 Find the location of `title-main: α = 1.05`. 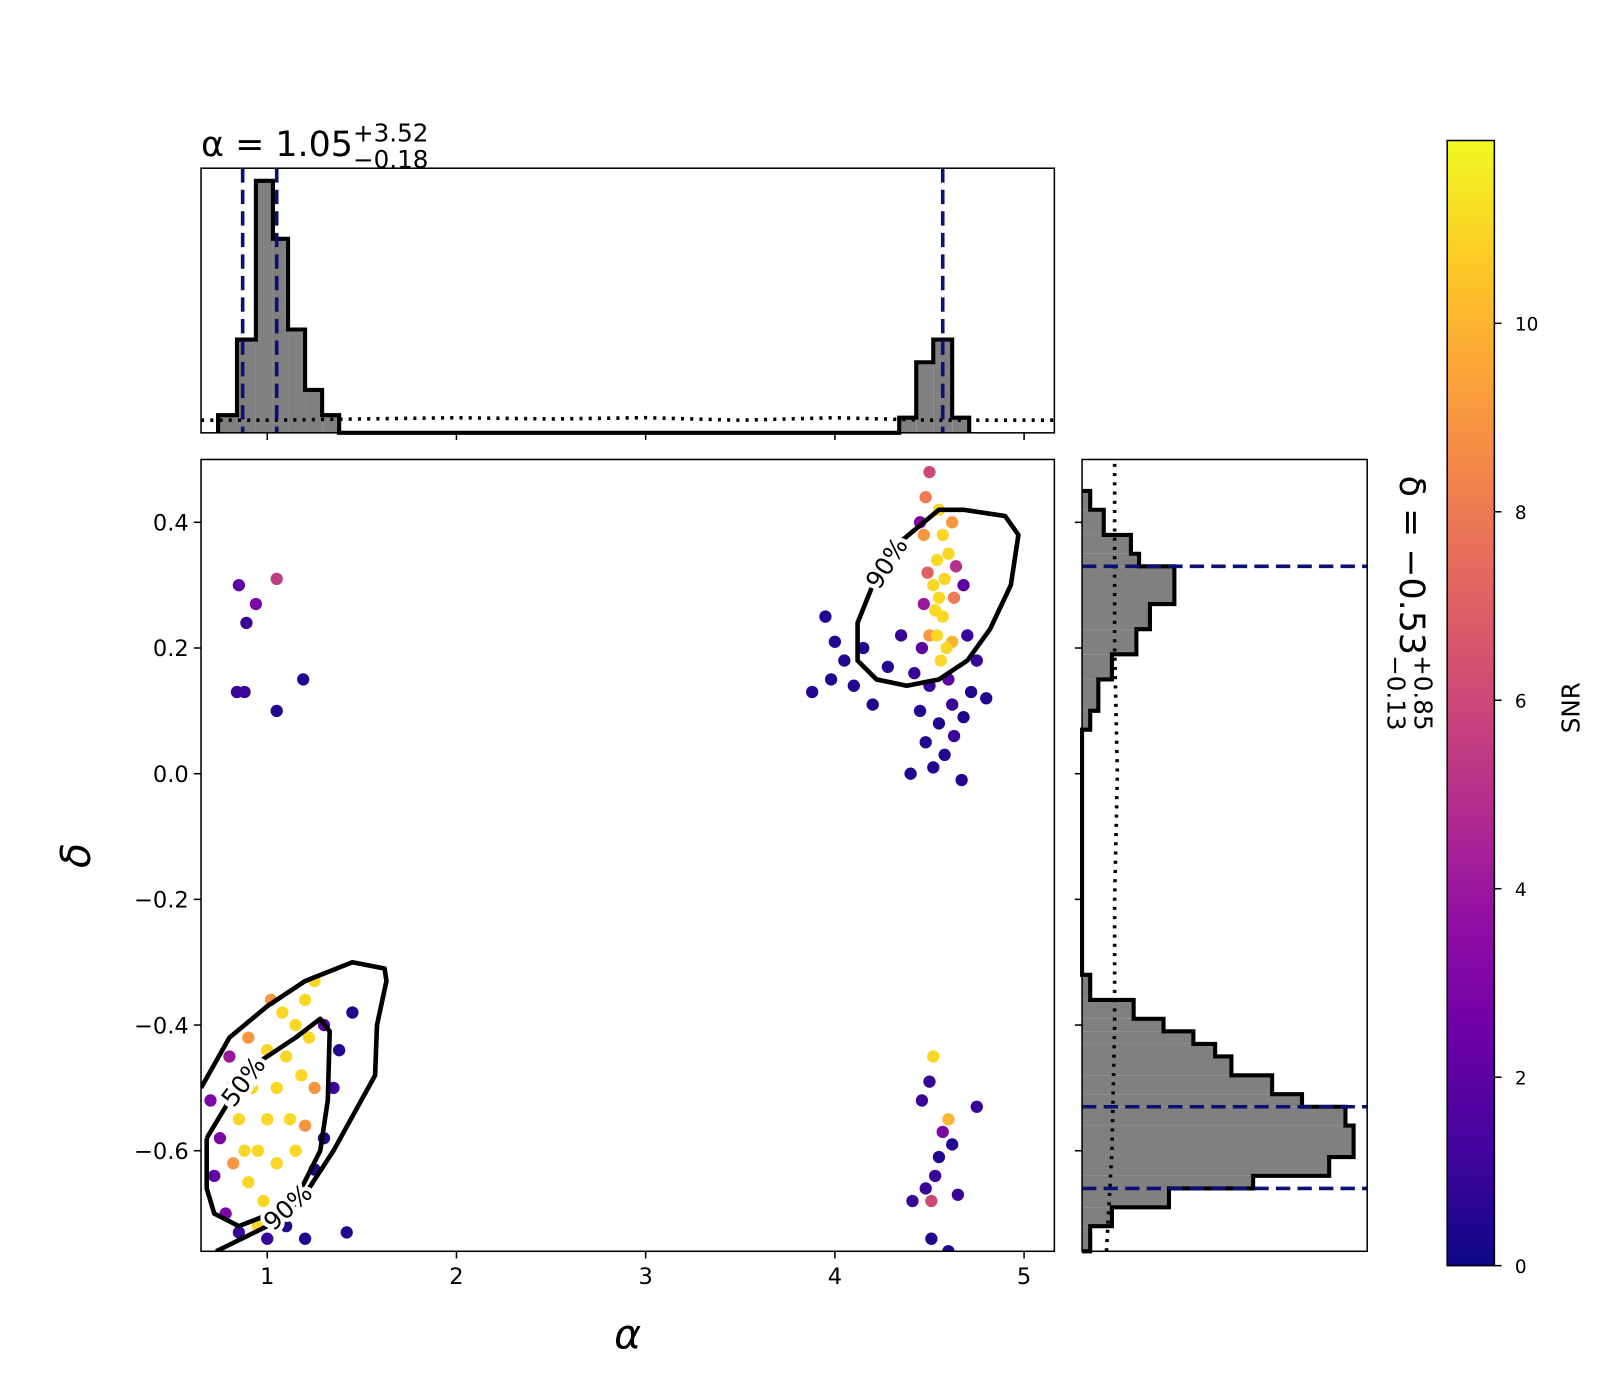

title-main: α = 1.05 is located at coordinates (277, 145).